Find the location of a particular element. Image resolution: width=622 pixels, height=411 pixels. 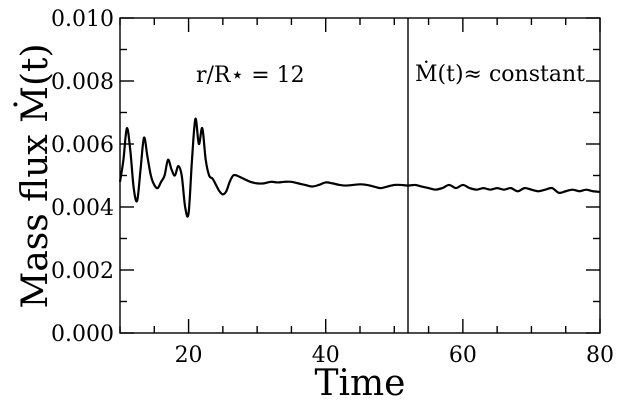

y-tick-label: 0.004 is located at coordinates (82, 208).